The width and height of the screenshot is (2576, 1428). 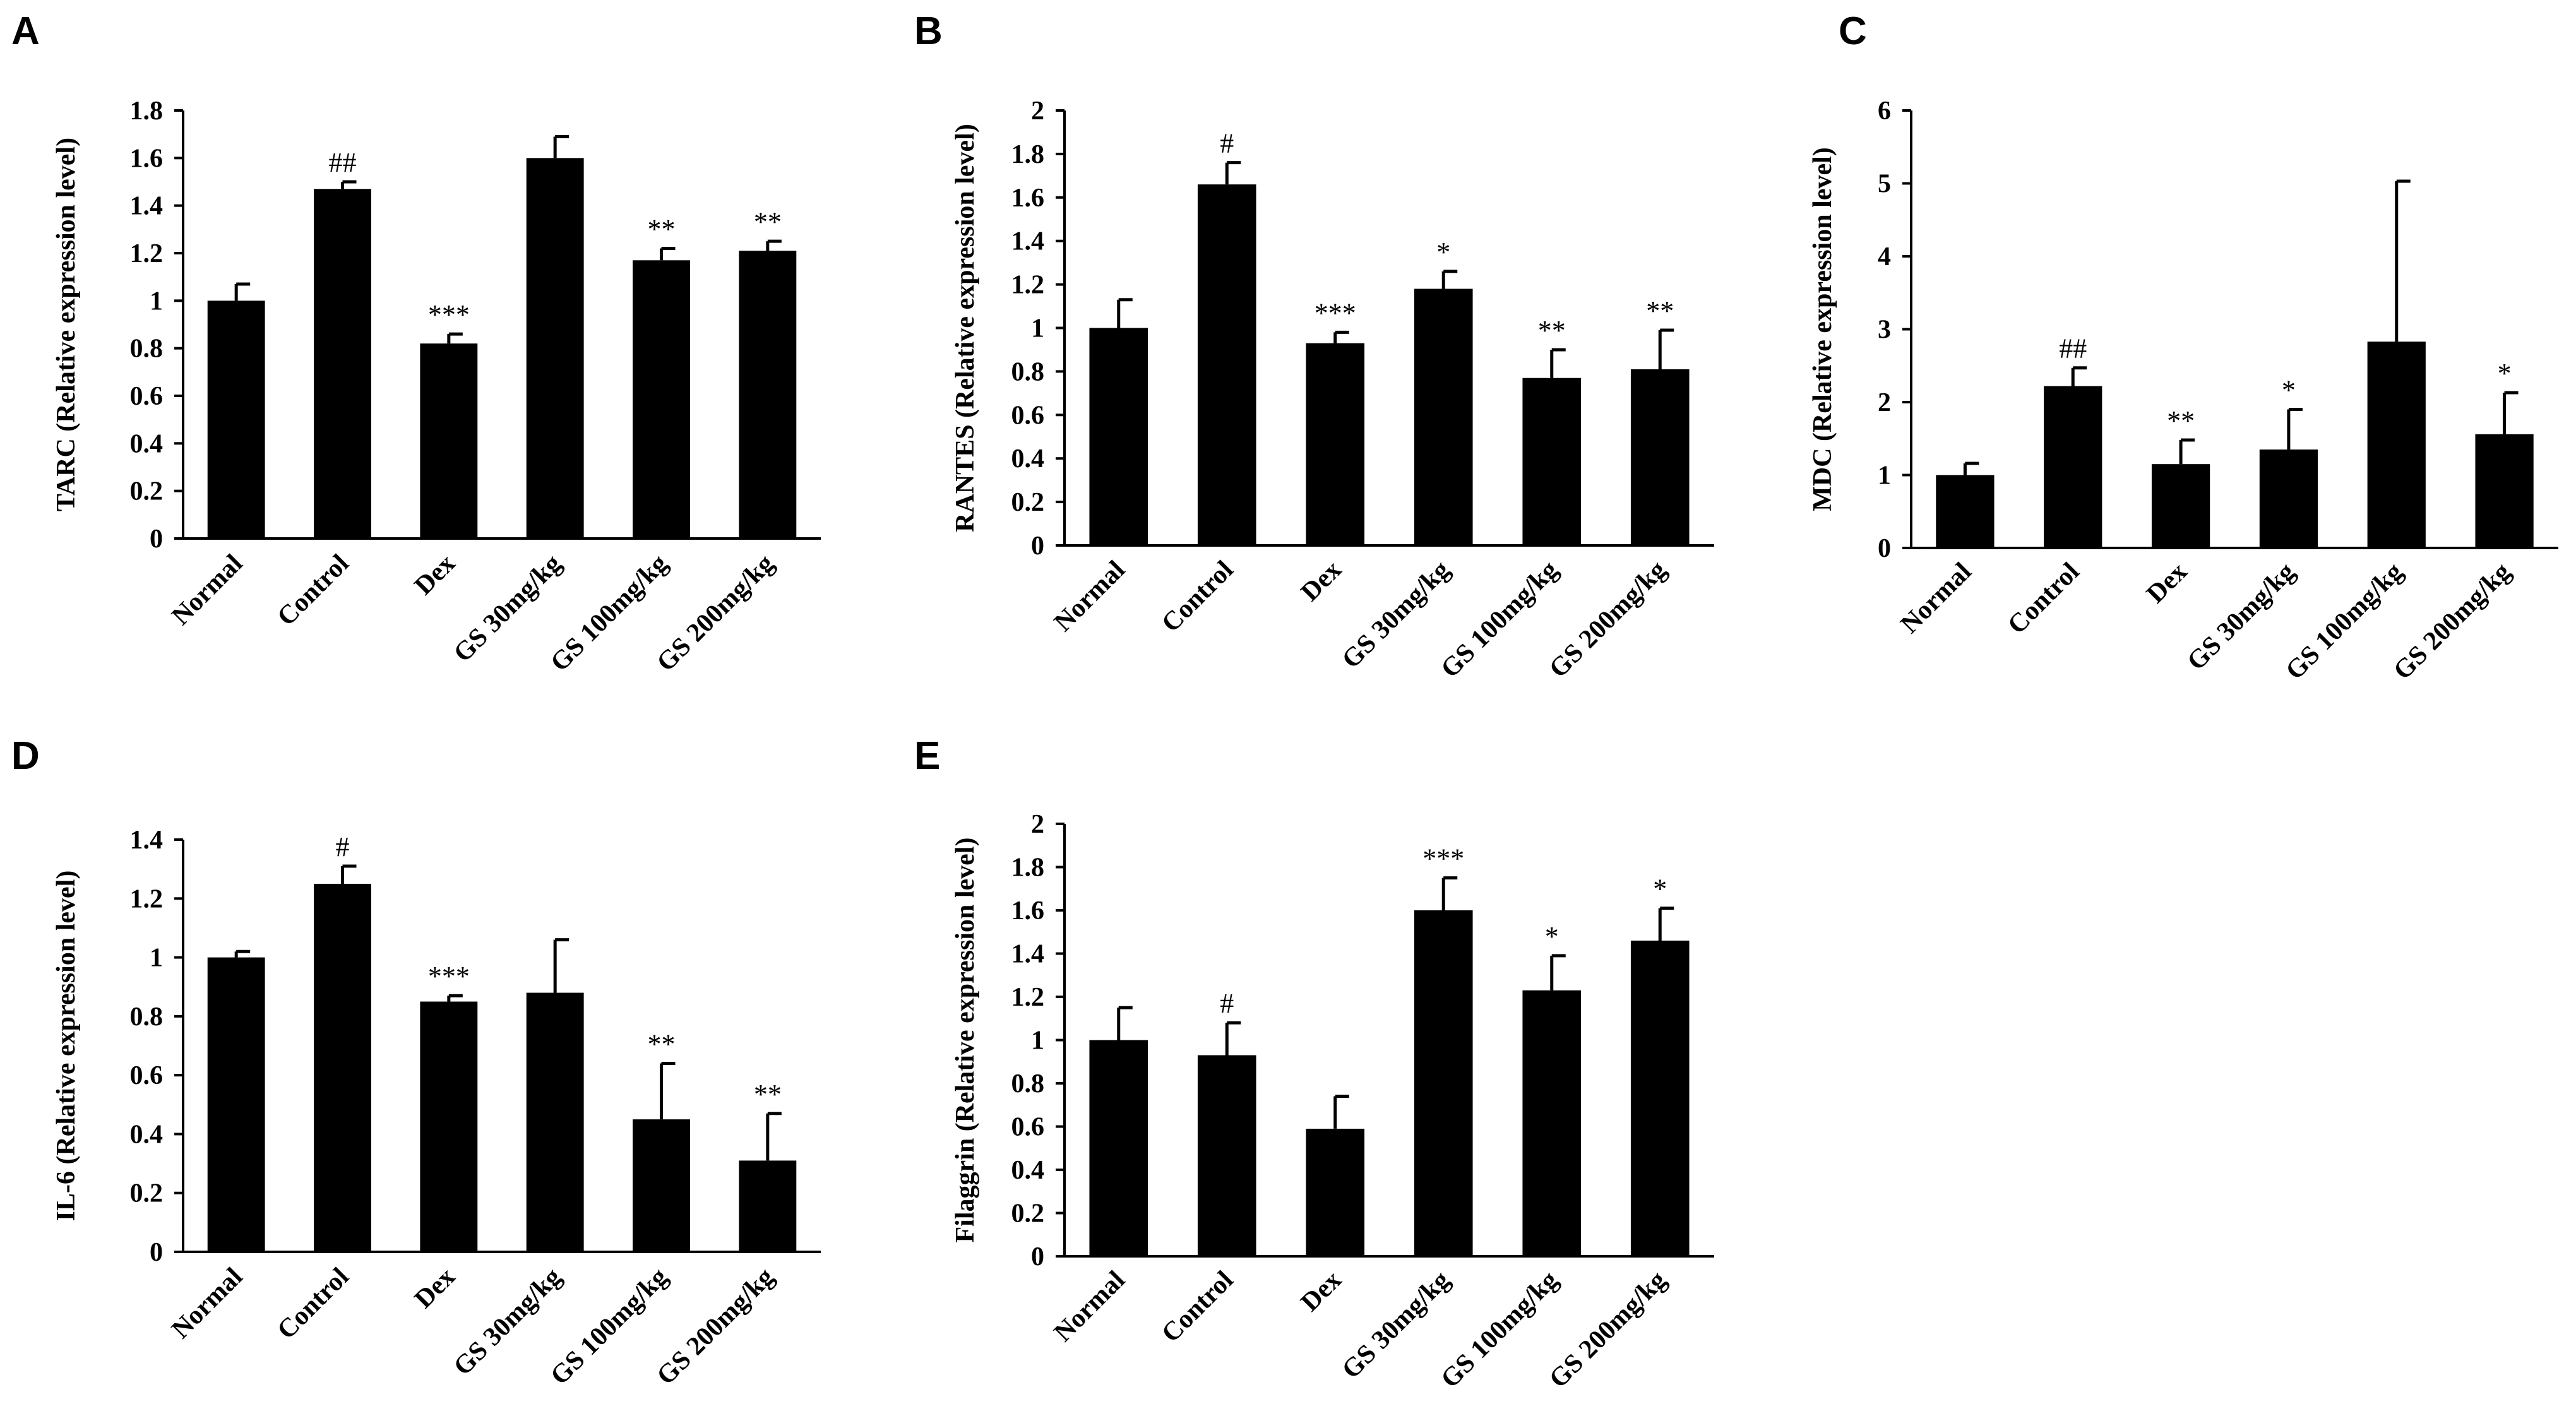 What do you see at coordinates (965, 328) in the screenshot?
I see `y-axis-title: RANTES (Relative expression level)` at bounding box center [965, 328].